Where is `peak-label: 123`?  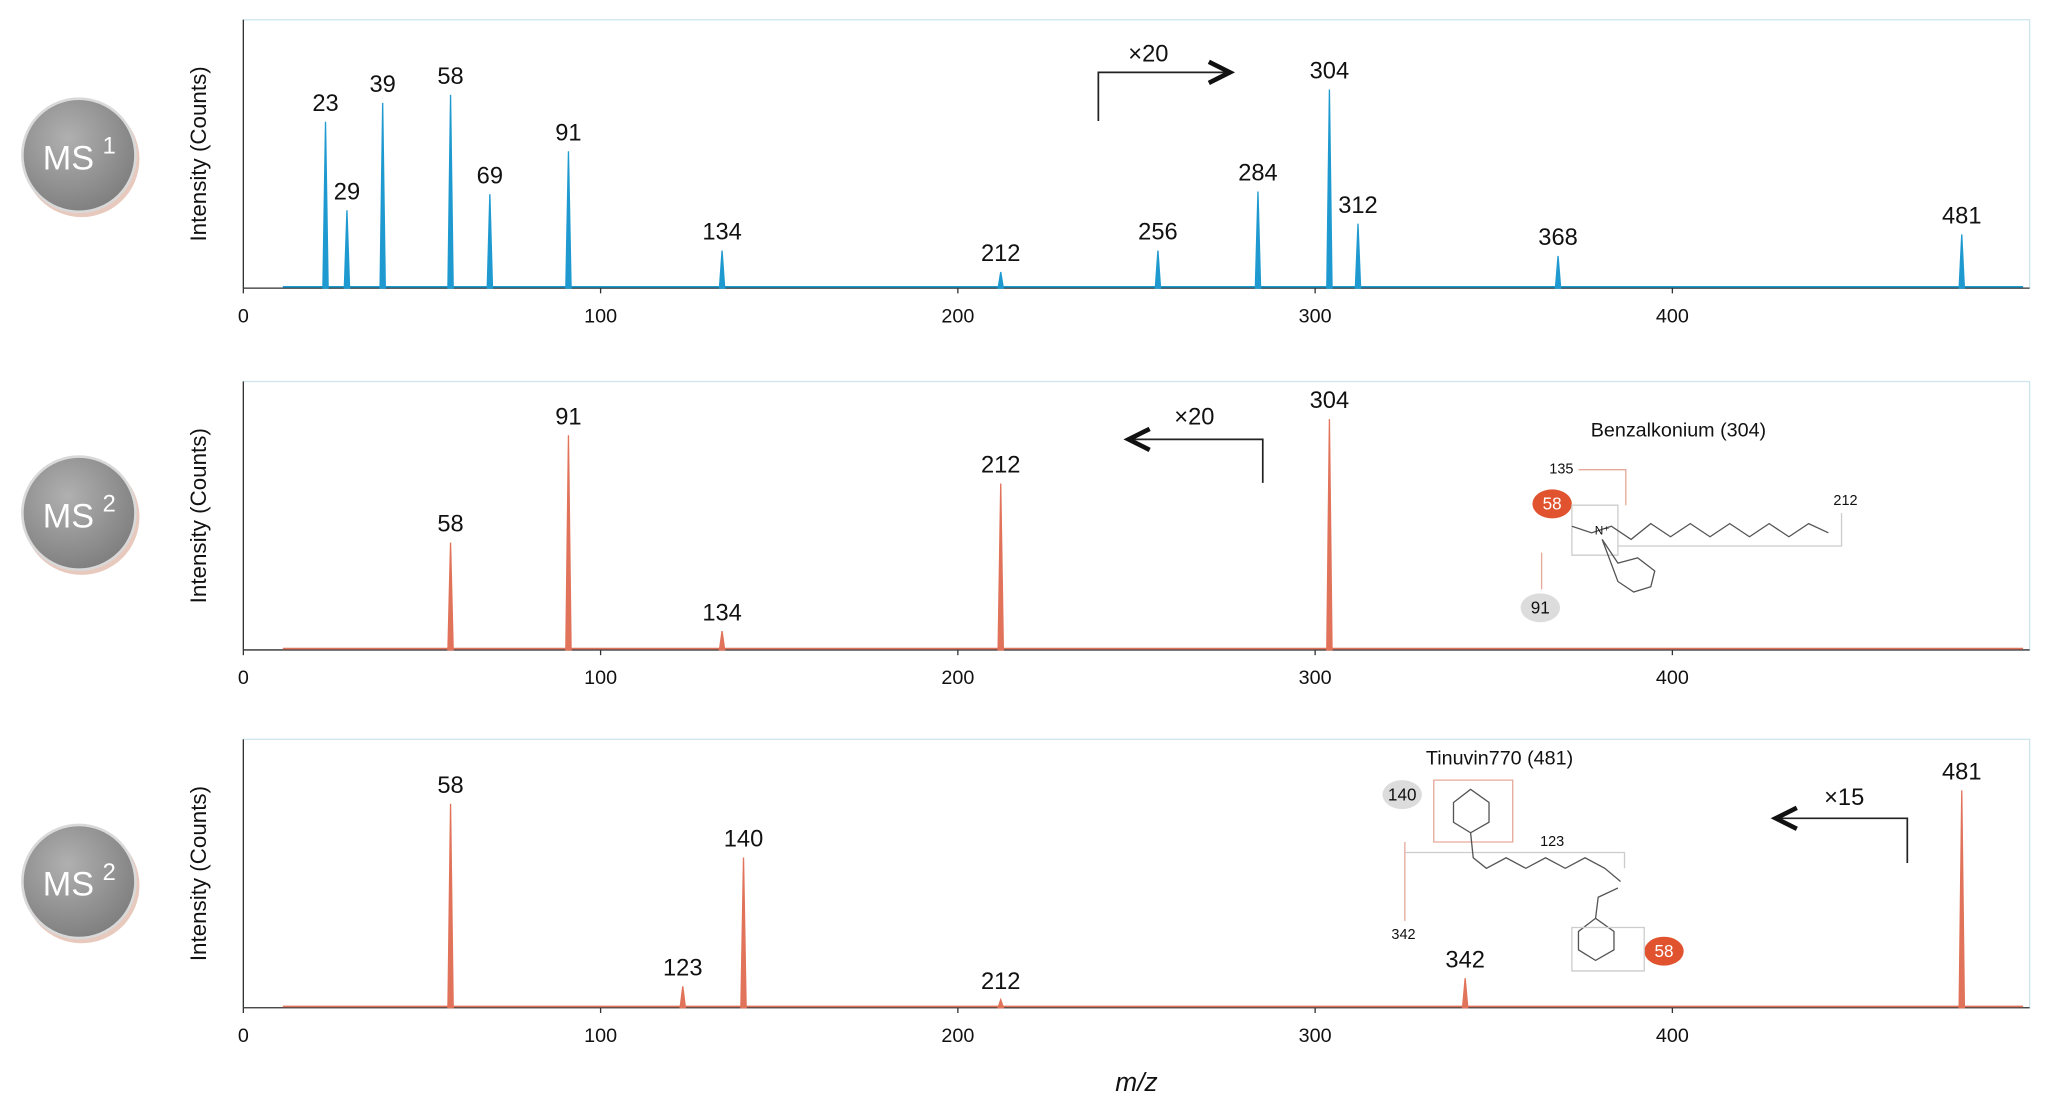
peak-label: 123 is located at coordinates (682, 968).